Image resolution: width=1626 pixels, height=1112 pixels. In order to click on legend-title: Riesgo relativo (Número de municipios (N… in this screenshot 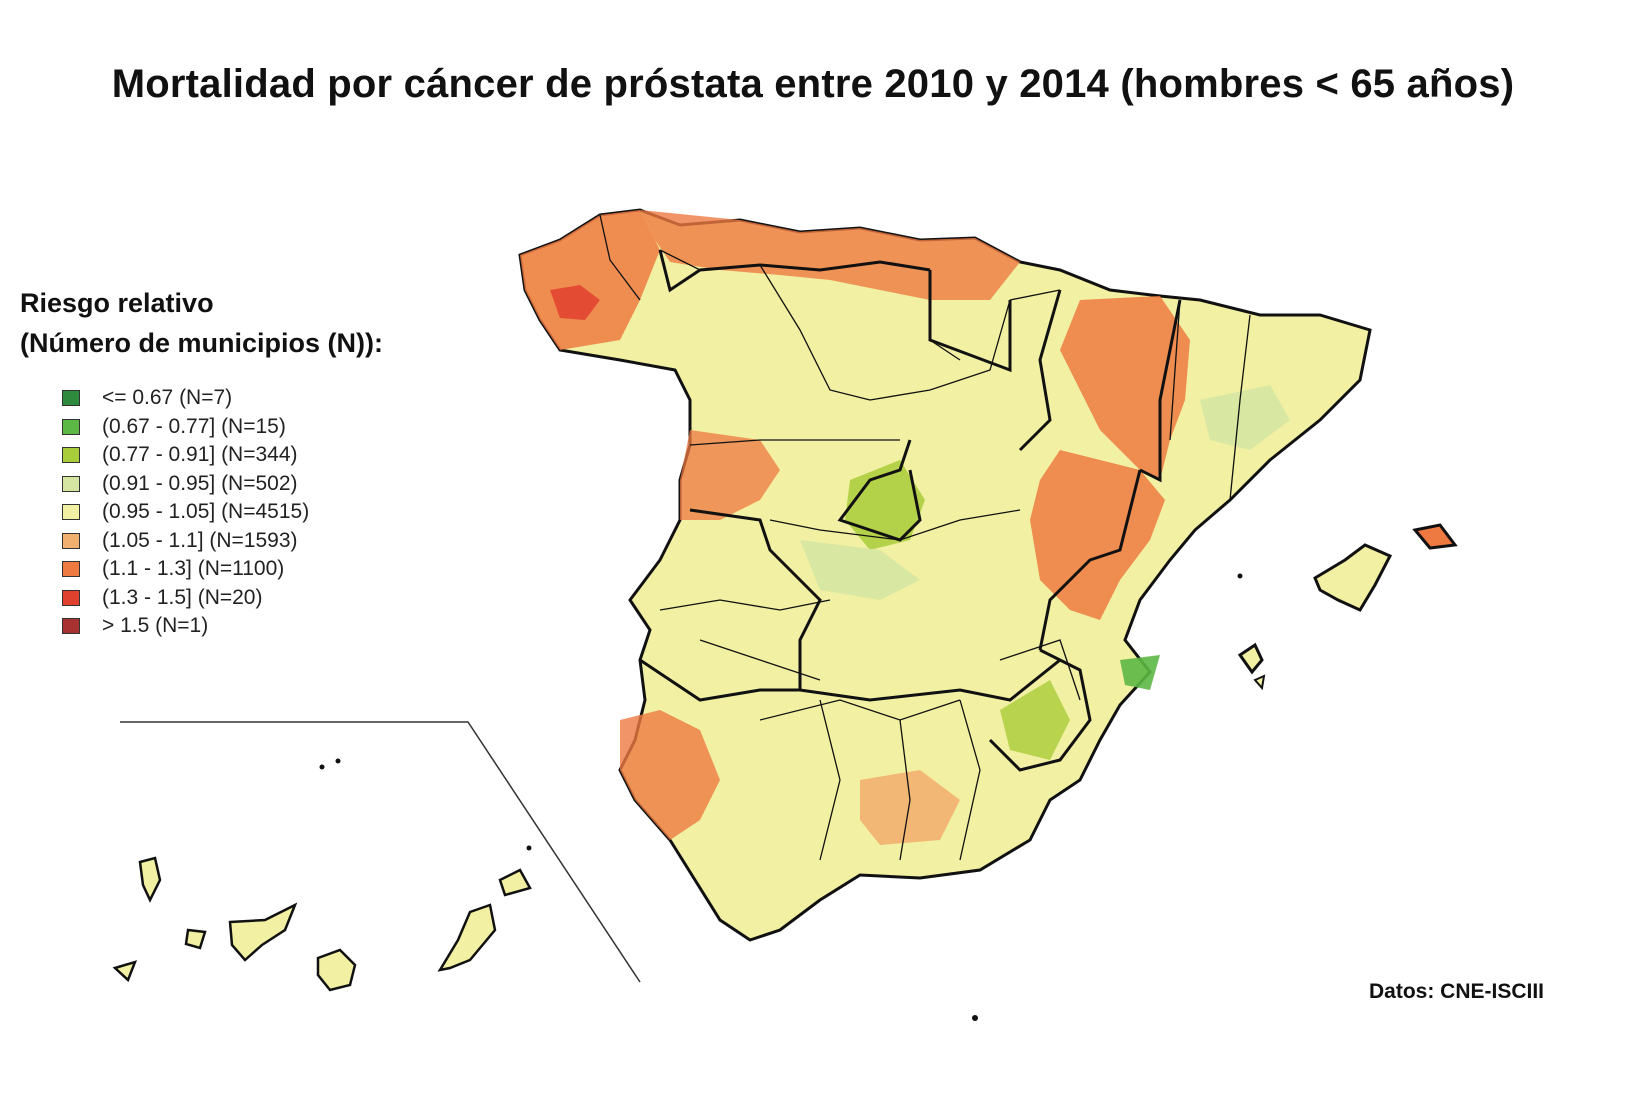, I will do `click(201, 323)`.